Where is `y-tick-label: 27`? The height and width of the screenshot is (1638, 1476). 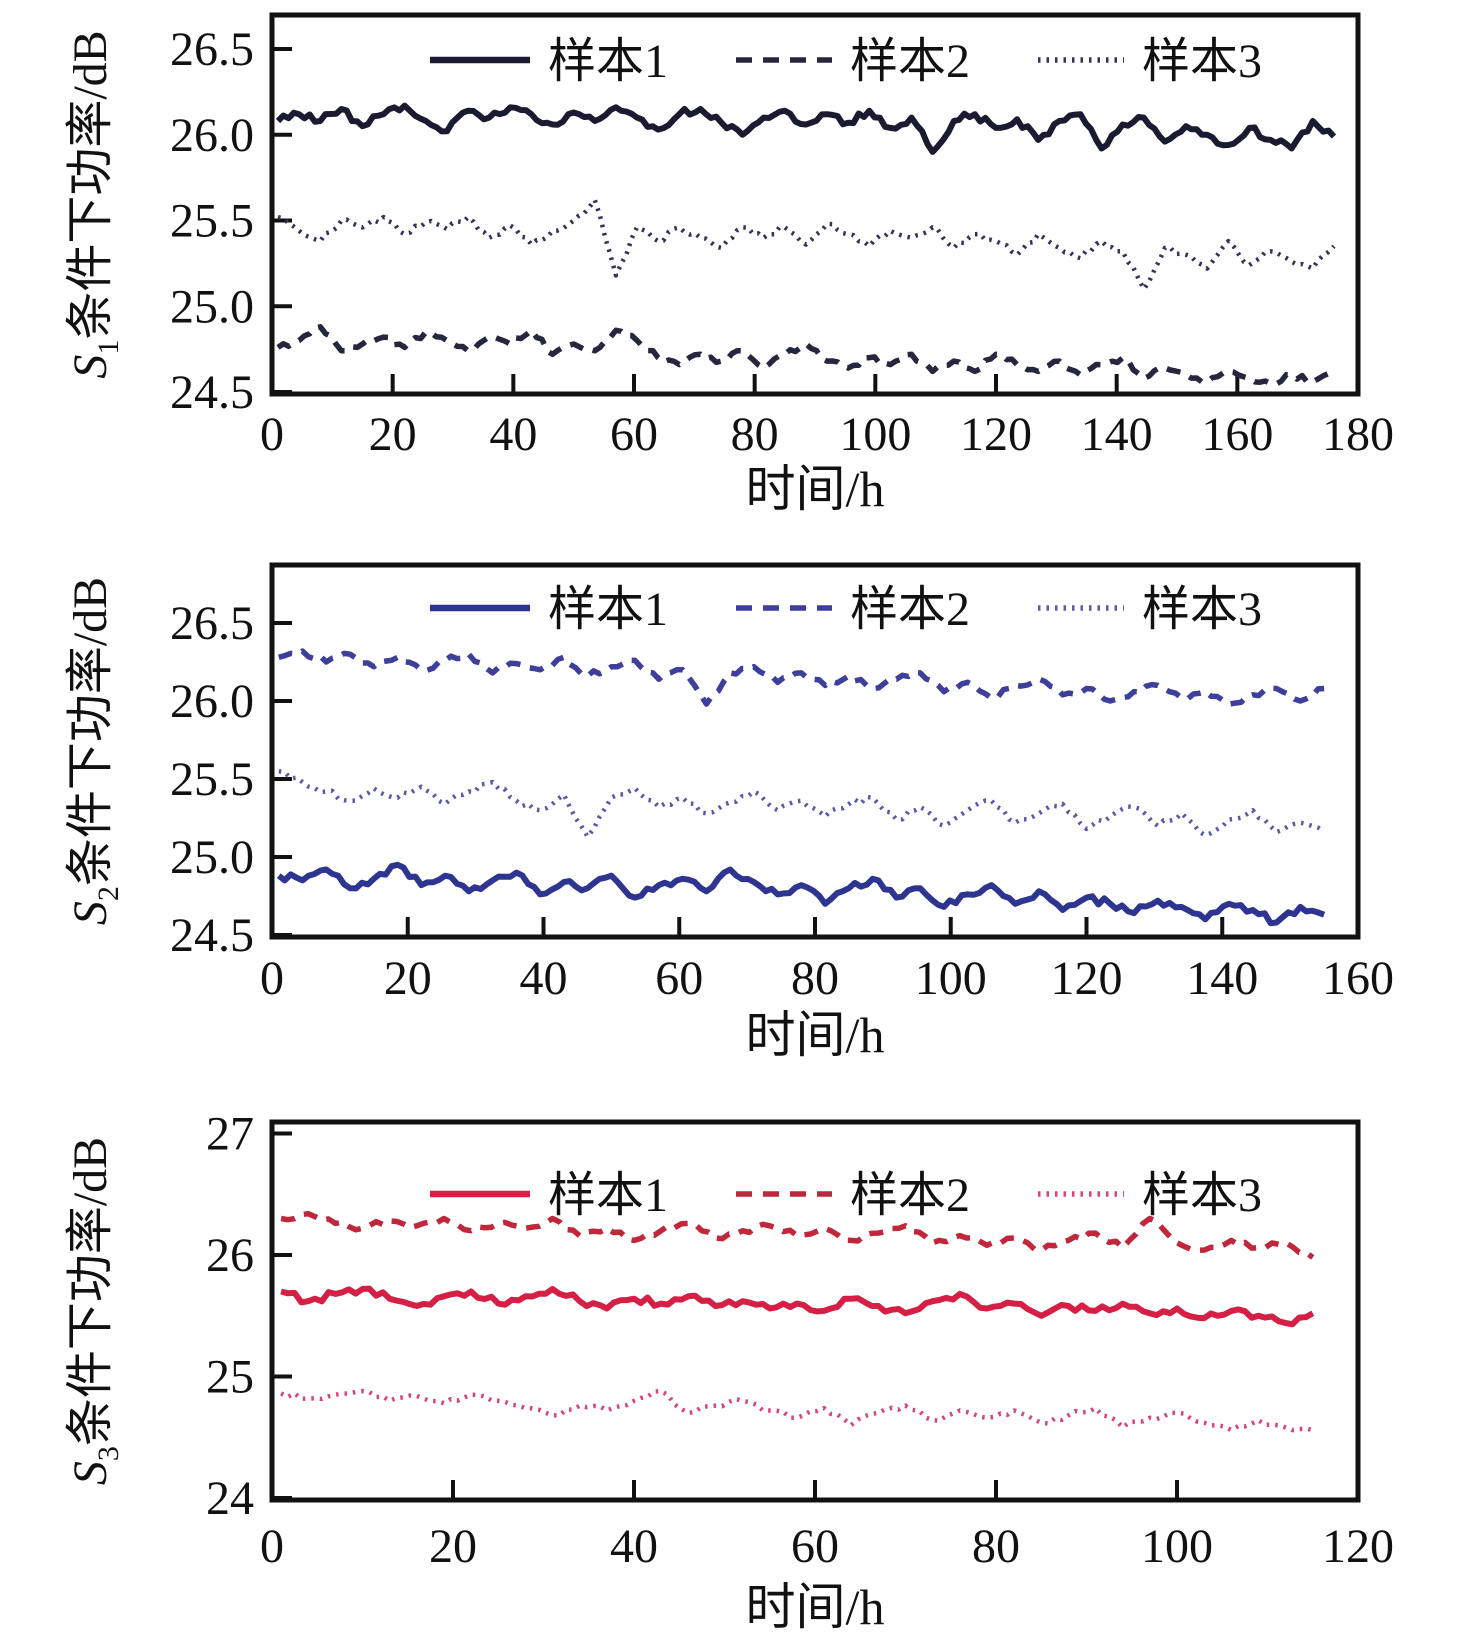
y-tick-label: 27 is located at coordinates (230, 1134).